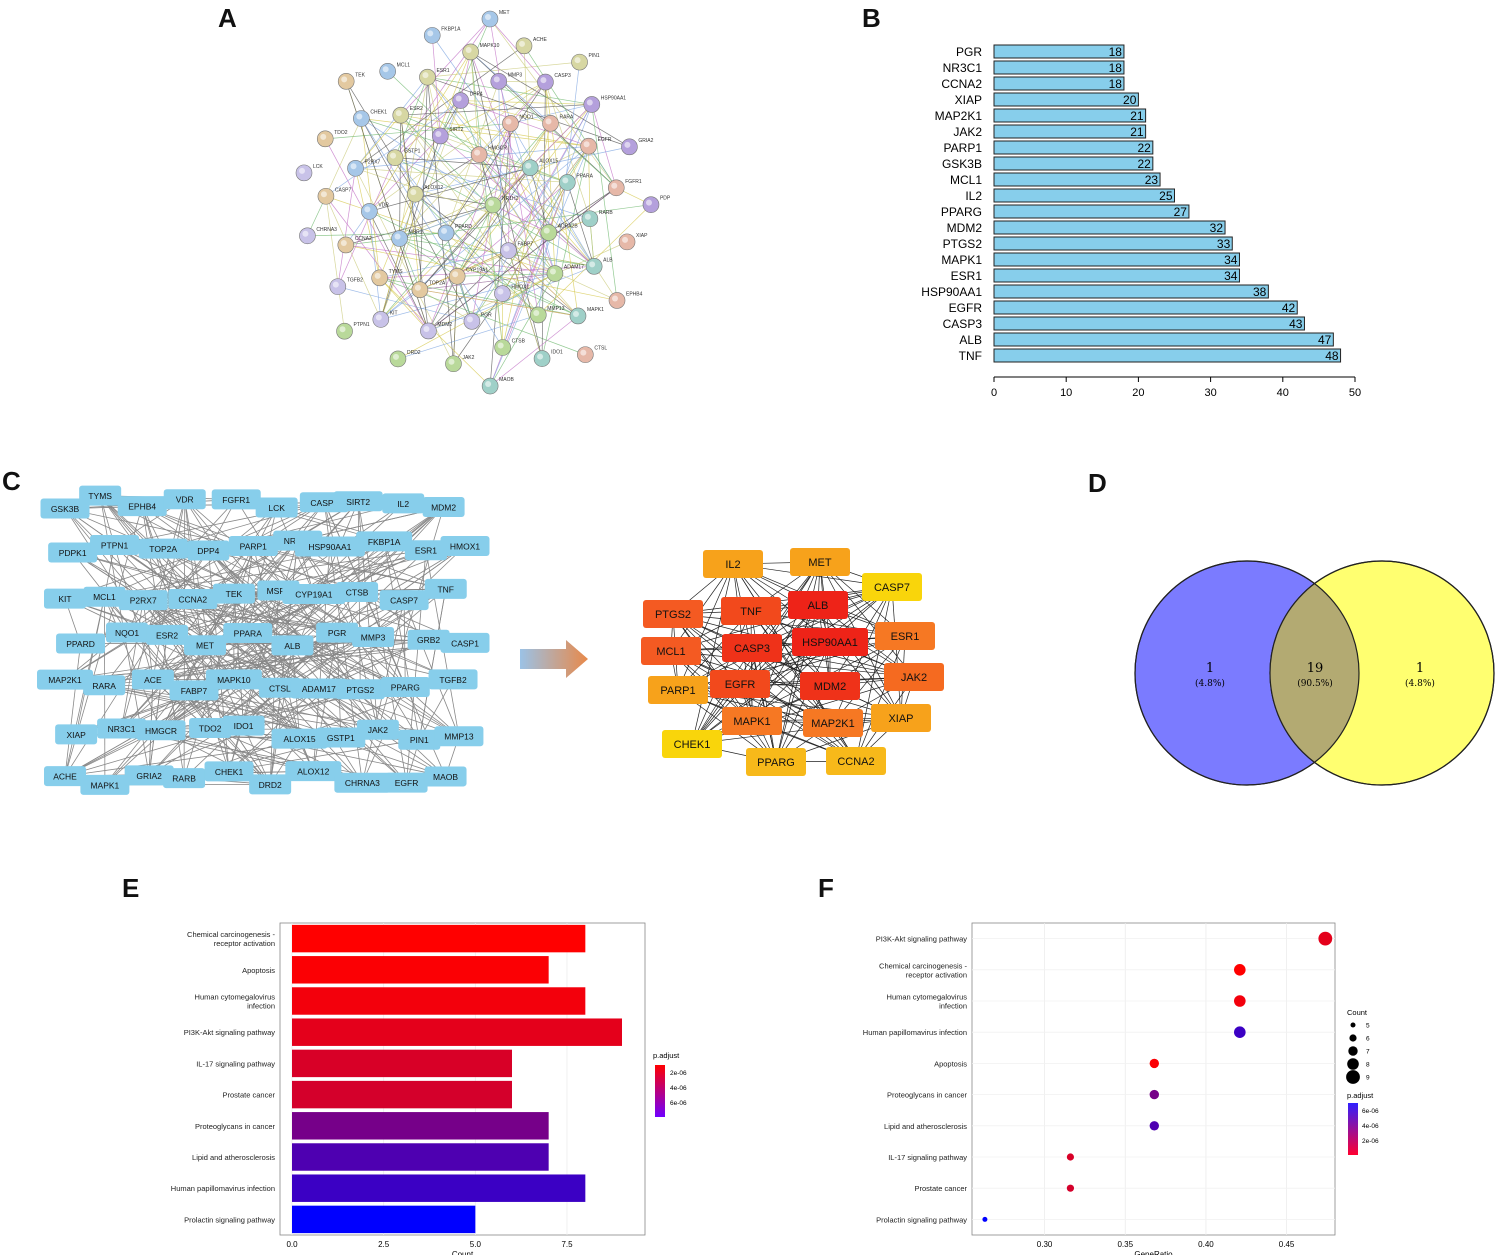 The width and height of the screenshot is (1500, 1257). I want to click on hub-node-label: CASP3, so click(752, 649).